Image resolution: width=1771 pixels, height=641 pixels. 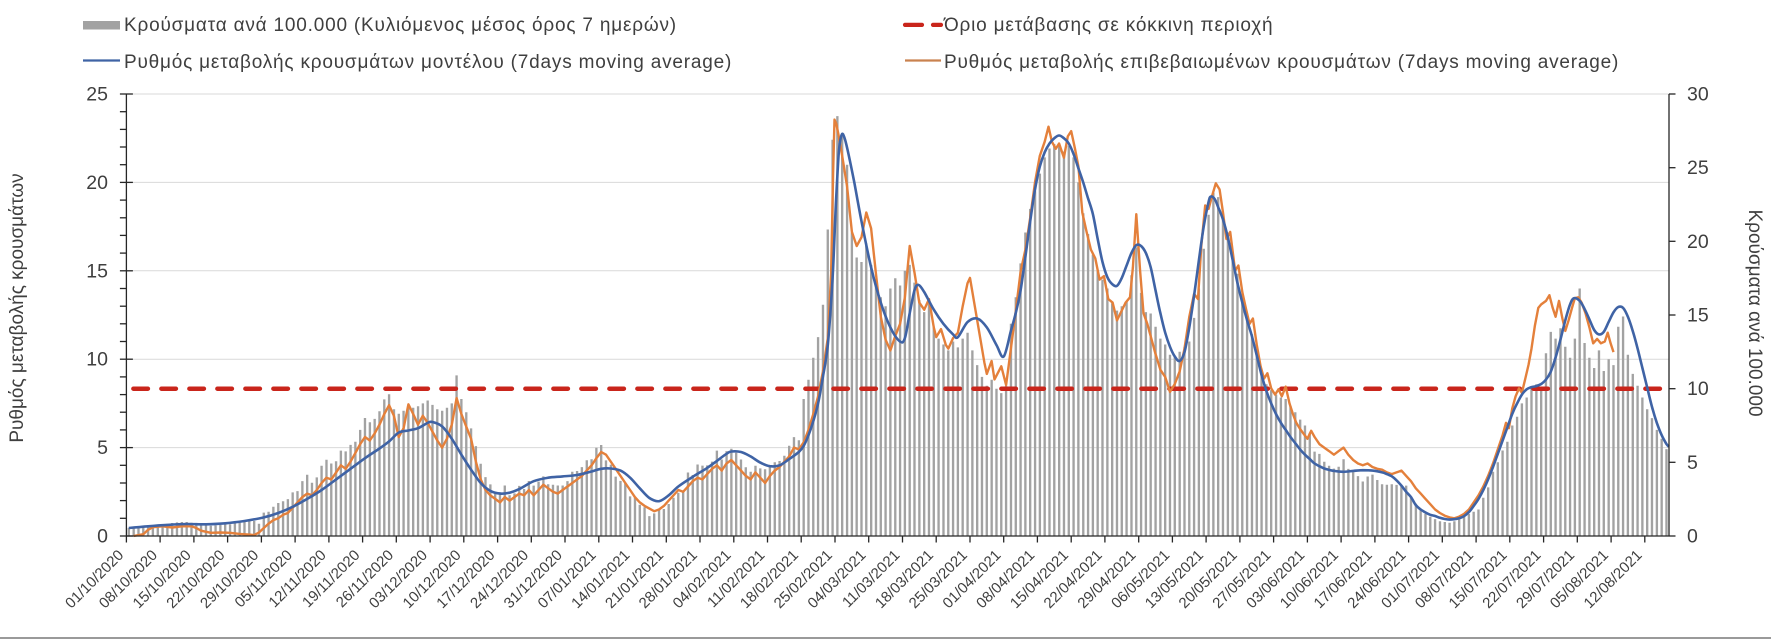 I want to click on svg-text:Όριο μετάβασης σε κόκκινη περι: Όριο μετάβασης σε κόκκινη περιοχή, so click(x=1108, y=25).